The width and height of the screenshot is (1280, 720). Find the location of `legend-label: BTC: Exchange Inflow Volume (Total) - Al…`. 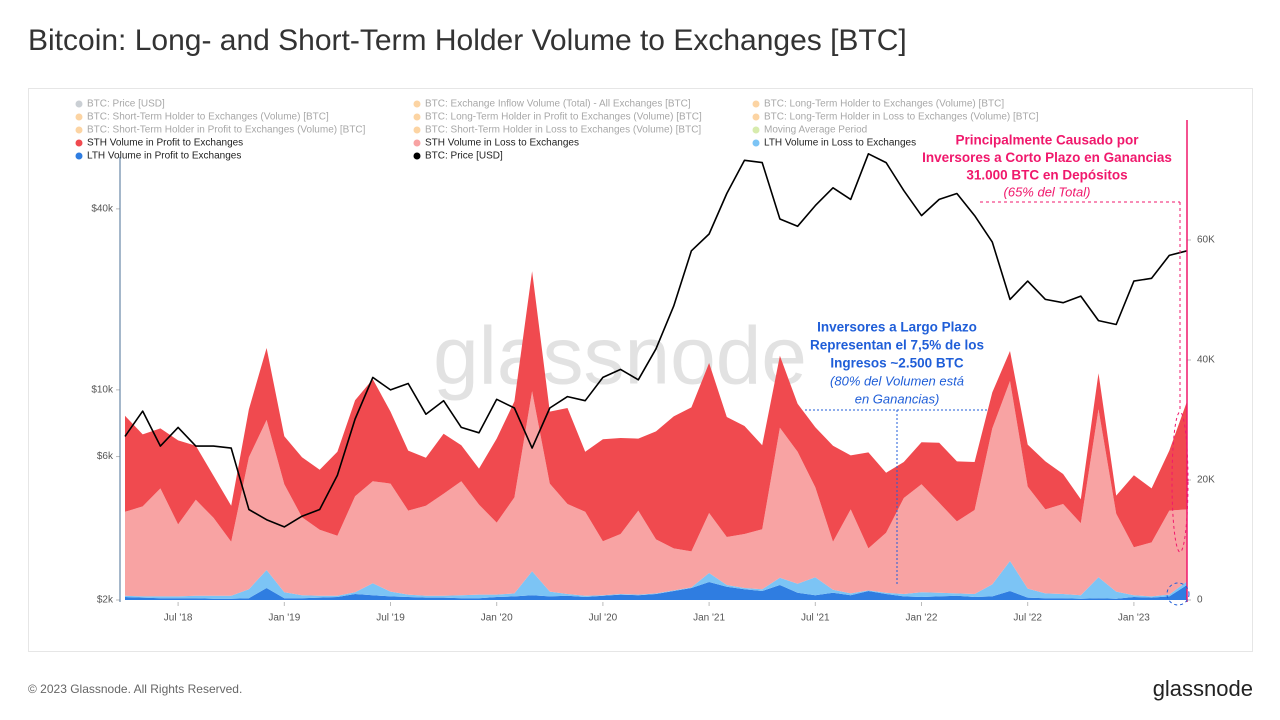

legend-label: BTC: Exchange Inflow Volume (Total) - Al… is located at coordinates (558, 104).